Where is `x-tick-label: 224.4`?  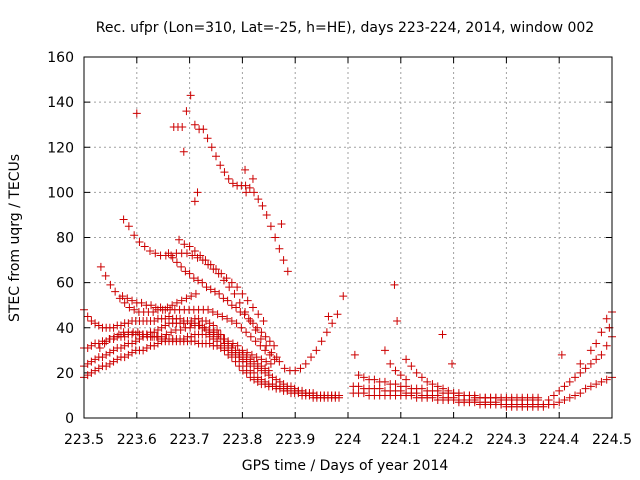
x-tick-label: 224.4 is located at coordinates (559, 440).